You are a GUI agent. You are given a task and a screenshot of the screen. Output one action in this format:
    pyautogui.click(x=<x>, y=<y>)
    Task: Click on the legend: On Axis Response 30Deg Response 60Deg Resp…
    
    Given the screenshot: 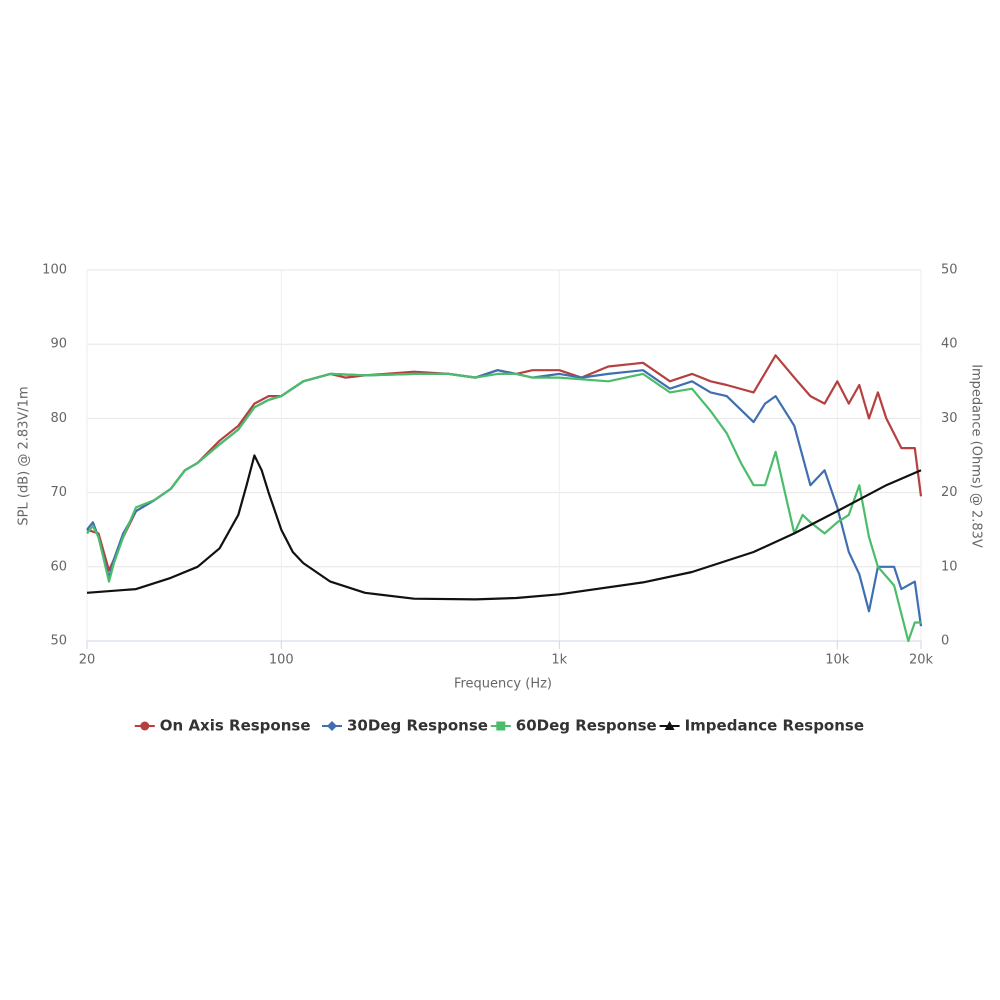 What is the action you would take?
    pyautogui.click(x=499, y=726)
    